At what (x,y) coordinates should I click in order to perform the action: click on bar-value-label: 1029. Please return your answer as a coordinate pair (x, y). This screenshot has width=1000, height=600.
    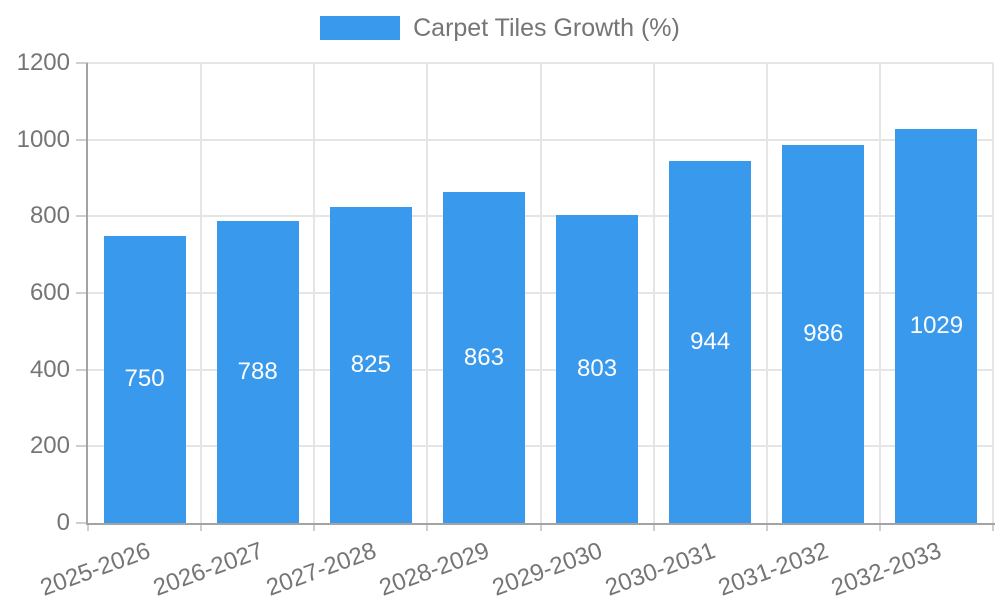
    Looking at the image, I should click on (936, 325).